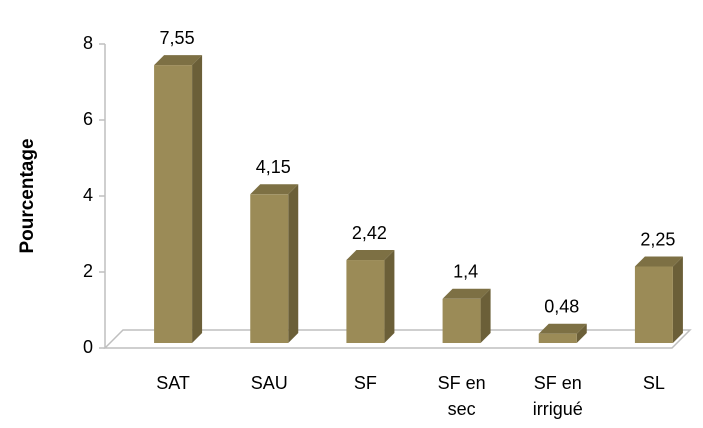  What do you see at coordinates (88, 119) in the screenshot?
I see `y-tick-label: 6` at bounding box center [88, 119].